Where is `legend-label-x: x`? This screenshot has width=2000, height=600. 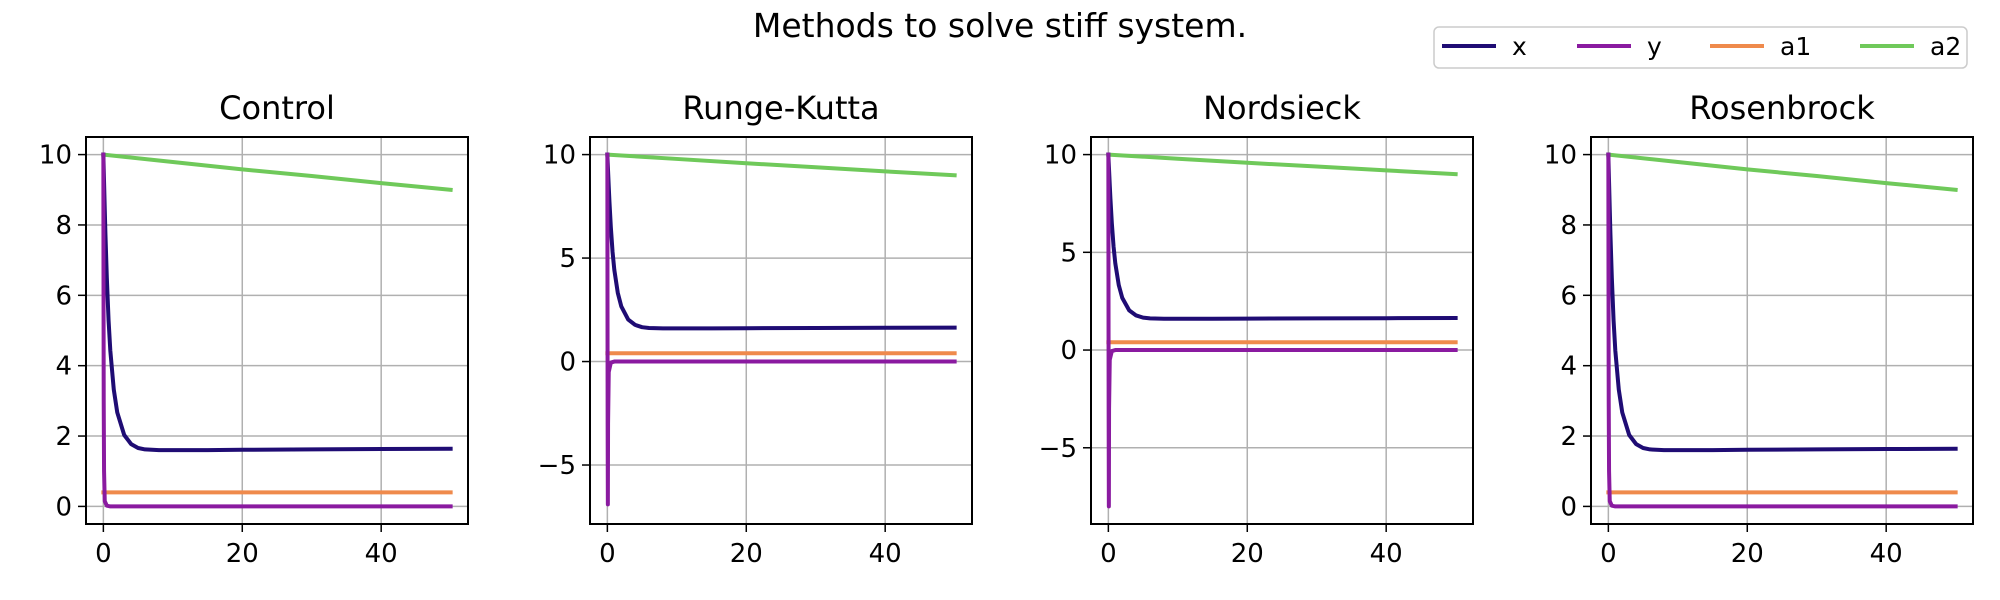
legend-label-x: x is located at coordinates (1519, 46).